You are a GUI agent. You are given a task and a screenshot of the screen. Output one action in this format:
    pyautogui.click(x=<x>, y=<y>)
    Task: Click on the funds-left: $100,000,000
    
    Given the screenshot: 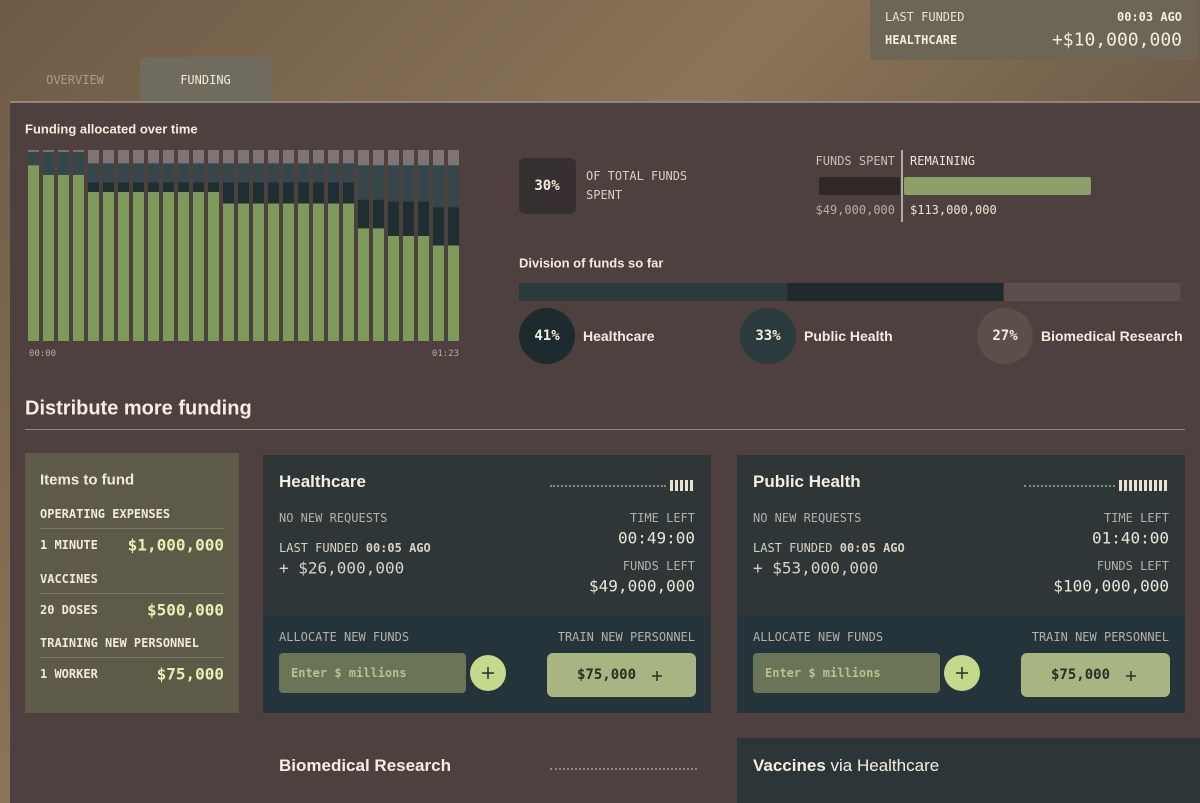 What is the action you would take?
    pyautogui.click(x=1111, y=586)
    